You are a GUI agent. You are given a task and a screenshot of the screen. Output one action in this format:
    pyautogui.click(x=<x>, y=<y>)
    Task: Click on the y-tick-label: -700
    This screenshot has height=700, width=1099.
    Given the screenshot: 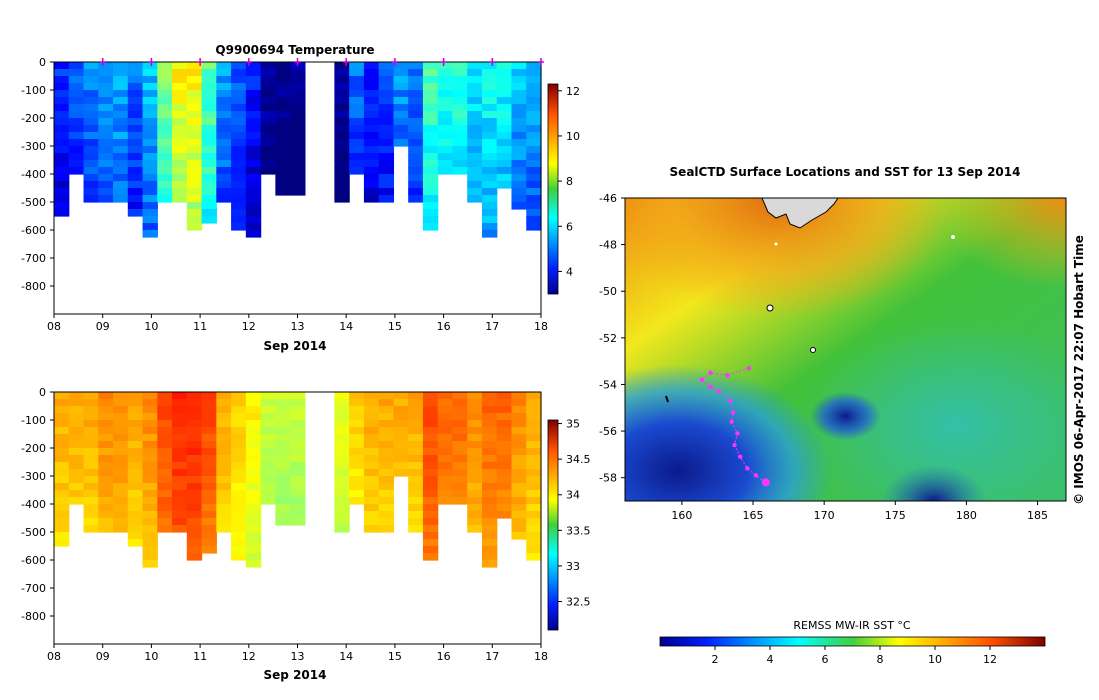 What is the action you would take?
    pyautogui.click(x=33, y=588)
    